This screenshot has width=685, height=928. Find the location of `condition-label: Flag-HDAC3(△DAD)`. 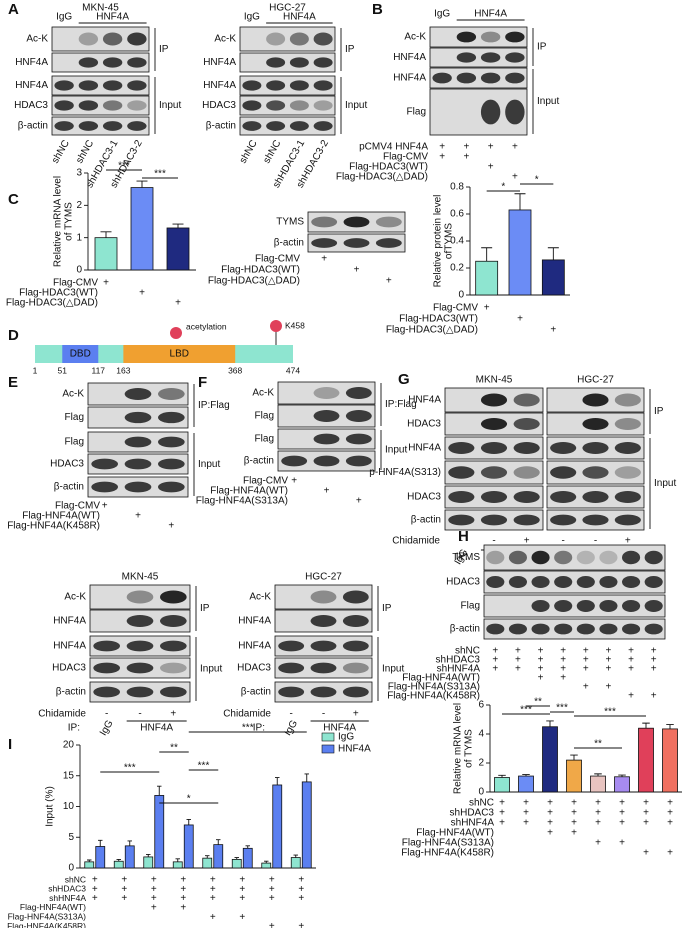

condition-label: Flag-HDAC3(△DAD) is located at coordinates (52, 303).